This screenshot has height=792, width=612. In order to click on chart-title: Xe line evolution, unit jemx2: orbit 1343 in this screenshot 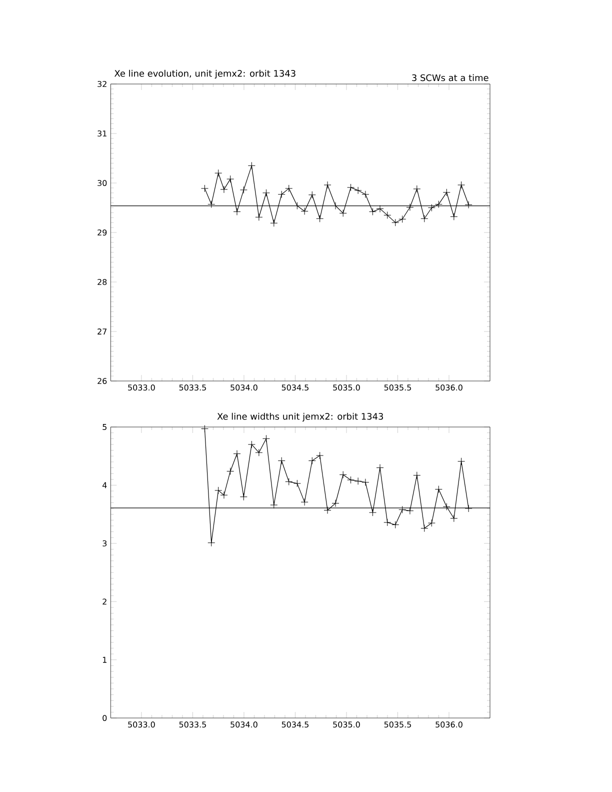, I will do `click(205, 74)`.